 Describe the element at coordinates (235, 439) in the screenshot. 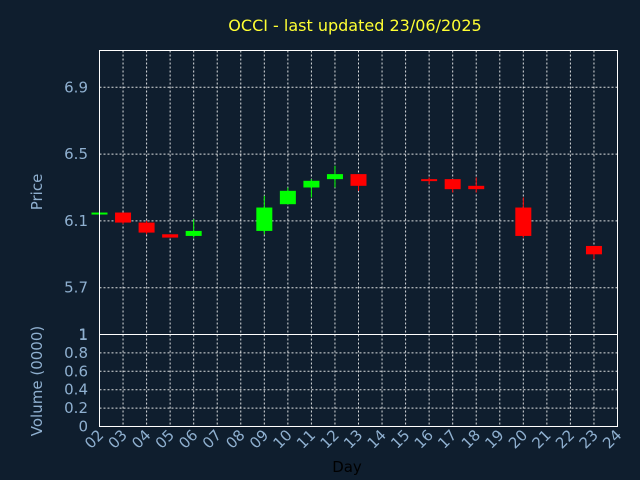

I see `x-tick-label: 08` at that location.